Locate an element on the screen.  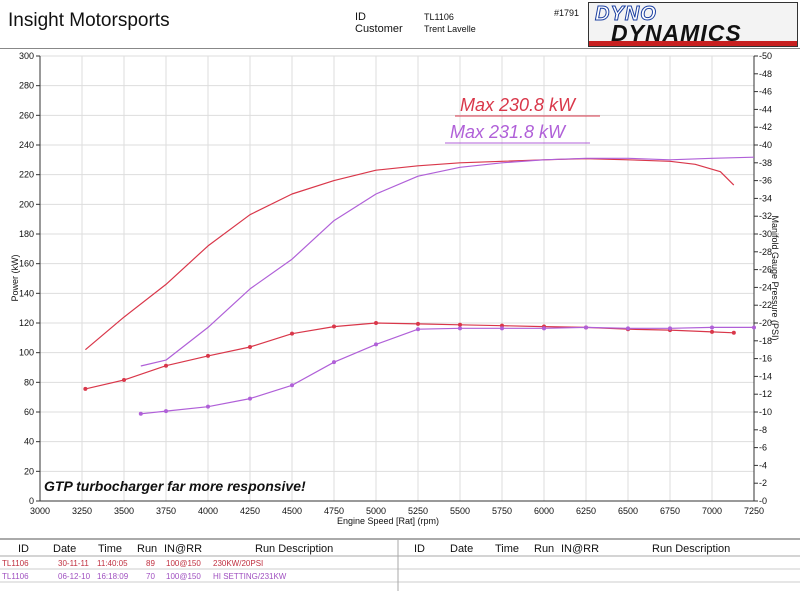
y-tick-label: 120 is located at coordinates (26, 323).